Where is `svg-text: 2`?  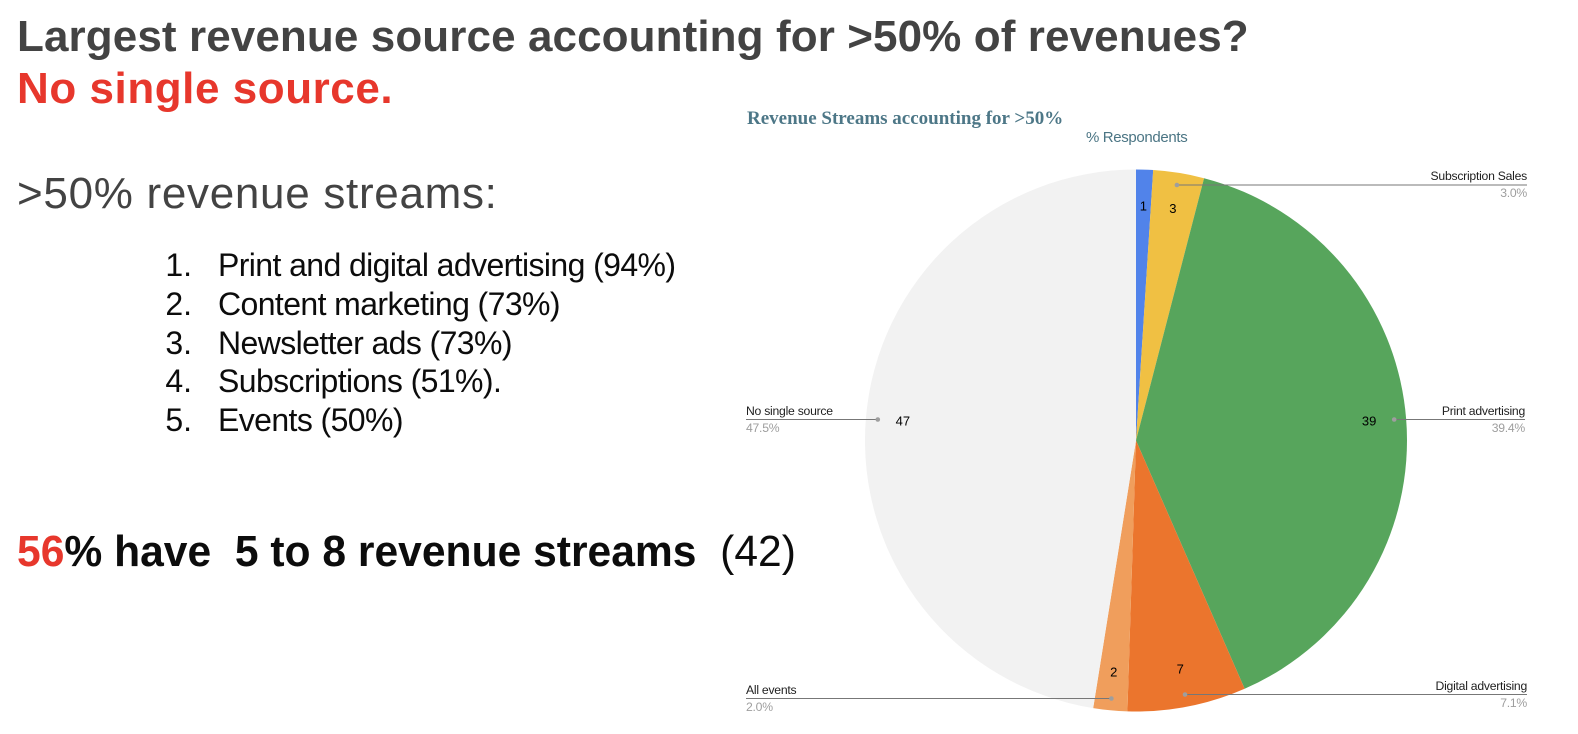 svg-text: 2 is located at coordinates (1113, 672).